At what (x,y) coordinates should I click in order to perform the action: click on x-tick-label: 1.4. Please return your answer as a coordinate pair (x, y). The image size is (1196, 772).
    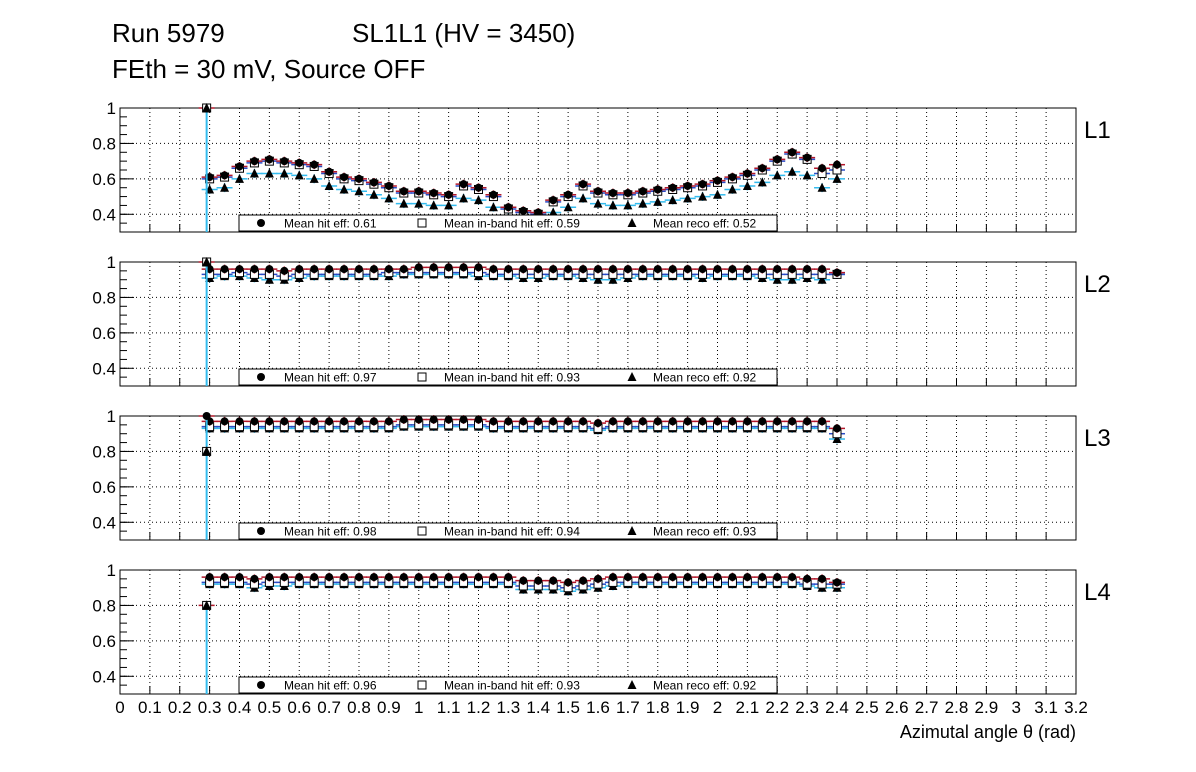
    Looking at the image, I should click on (538, 707).